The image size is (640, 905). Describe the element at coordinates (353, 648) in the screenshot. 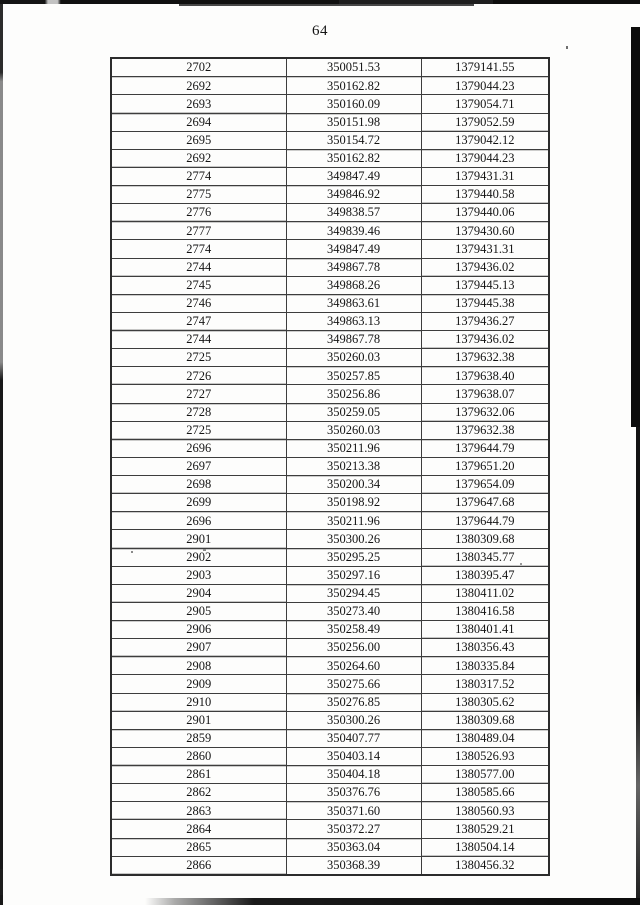

I see `table-cell: 350256.00` at that location.